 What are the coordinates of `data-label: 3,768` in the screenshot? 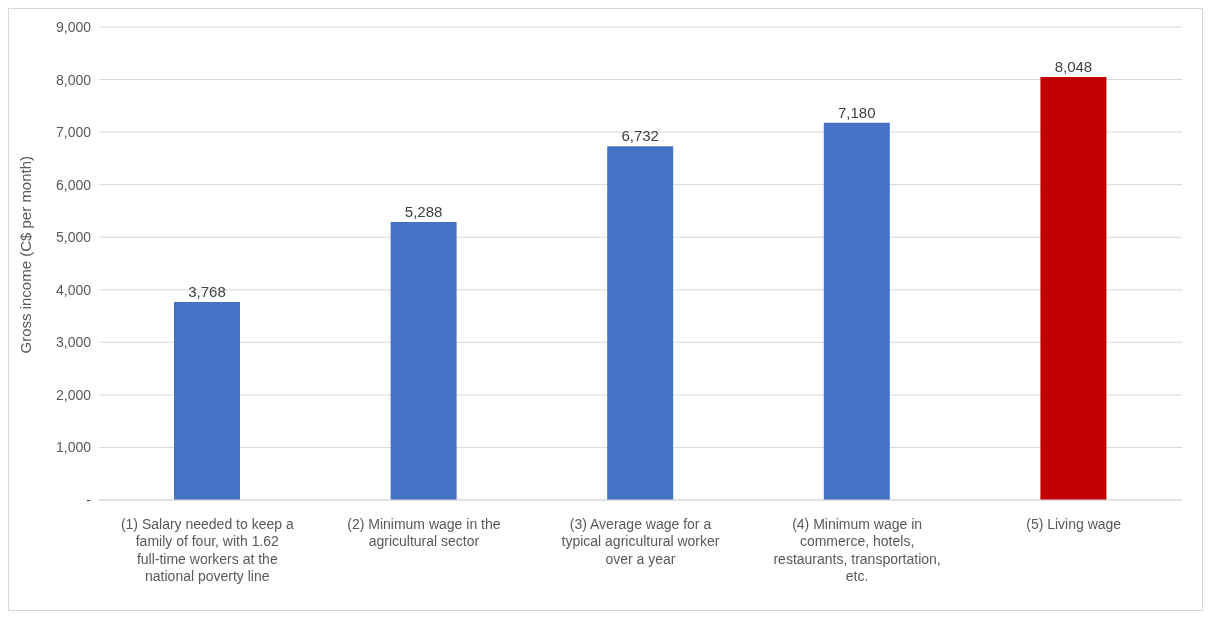 It's located at (207, 291).